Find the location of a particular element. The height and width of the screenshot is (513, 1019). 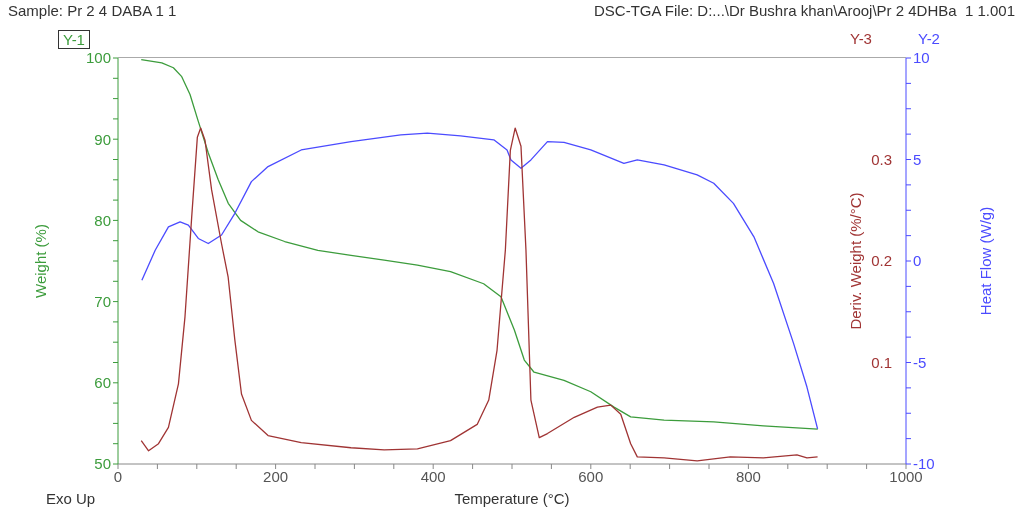

y-tick-label: 90 is located at coordinates (102, 139).